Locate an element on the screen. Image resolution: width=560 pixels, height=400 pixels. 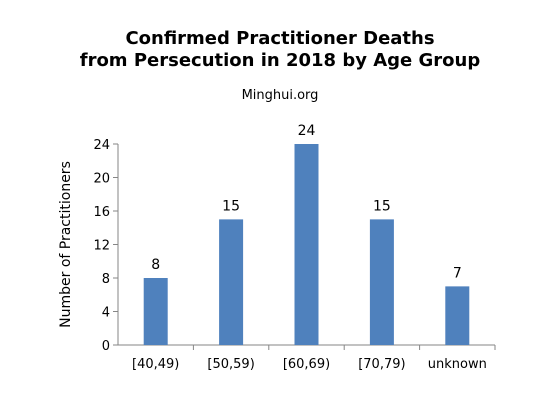
y-tick-label: 24 is located at coordinates (101, 145).